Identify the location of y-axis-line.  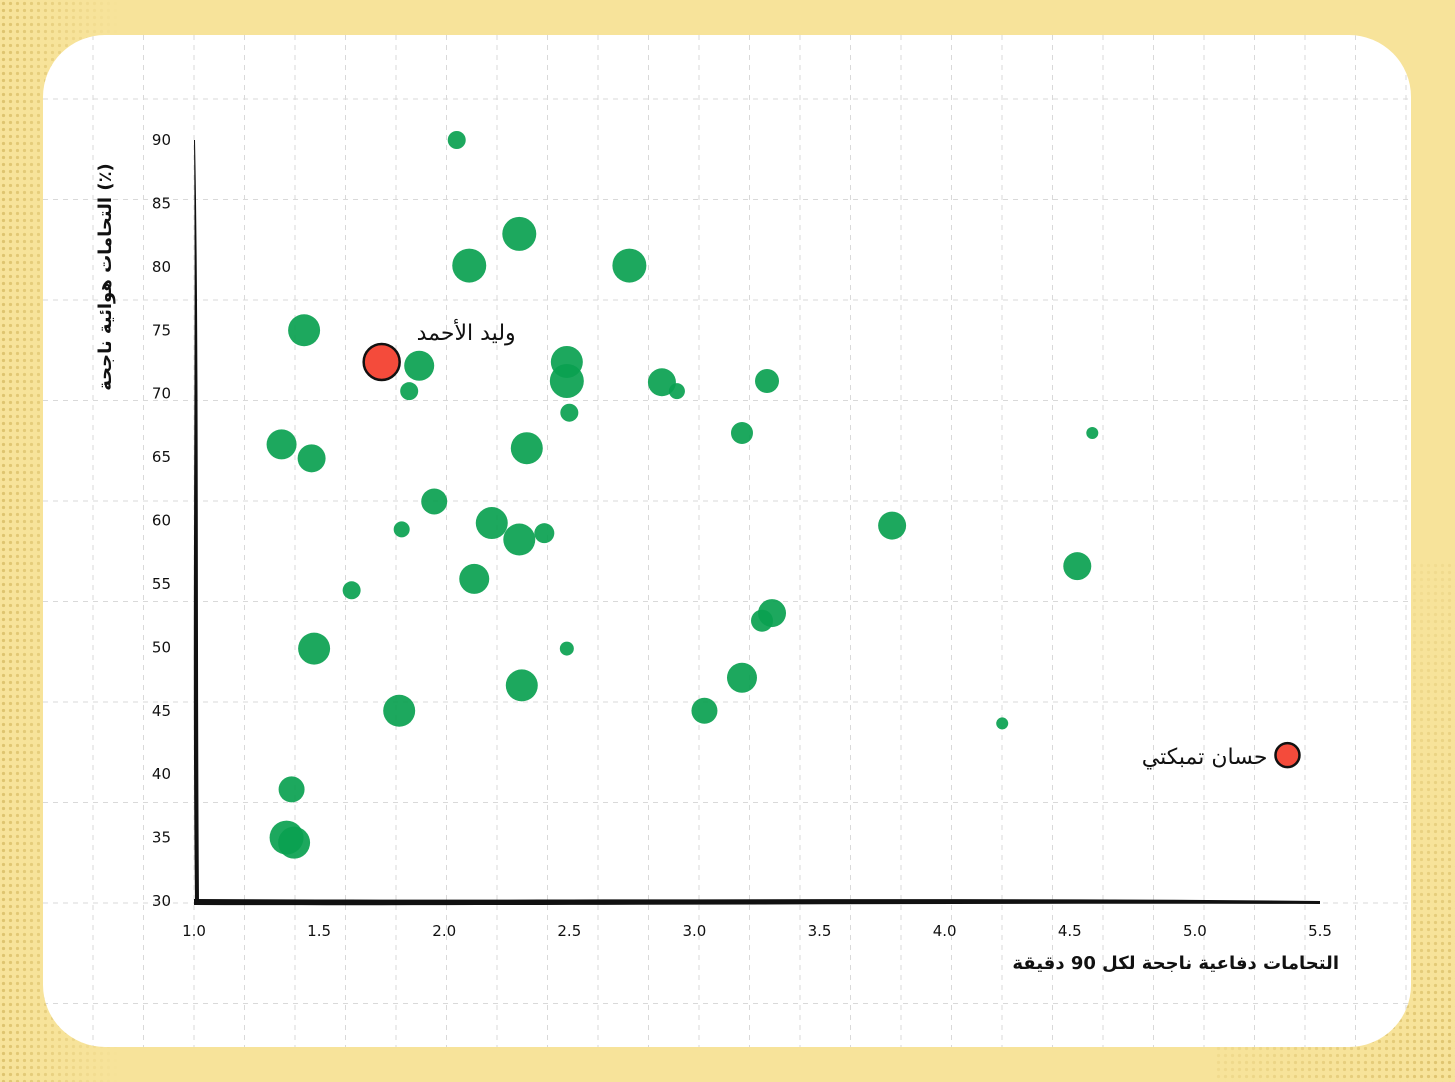
(196, 520).